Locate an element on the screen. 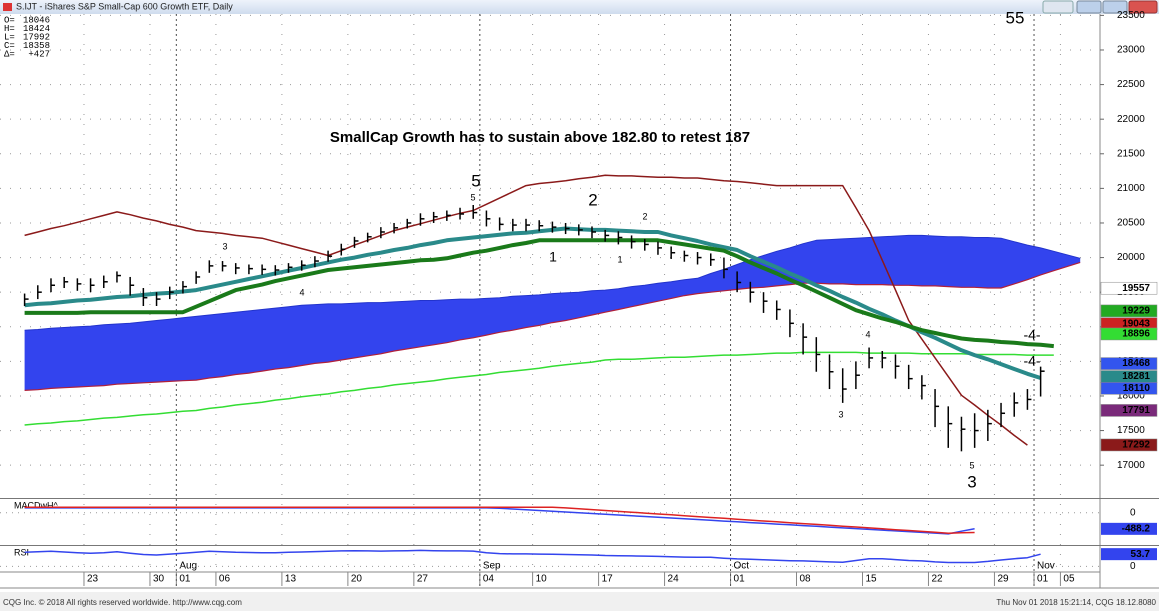  y-tick-label: 17000 is located at coordinates (1131, 465).